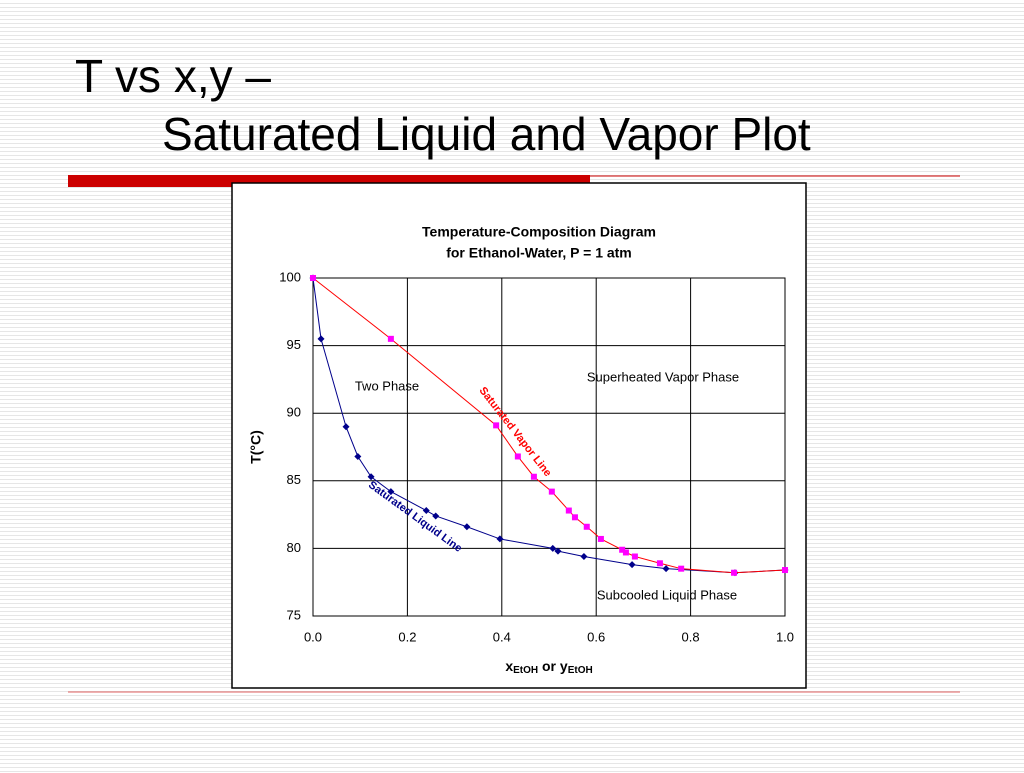 The width and height of the screenshot is (1024, 773). Describe the element at coordinates (256, 447) in the screenshot. I see `y-axis-label: T(°C)` at that location.